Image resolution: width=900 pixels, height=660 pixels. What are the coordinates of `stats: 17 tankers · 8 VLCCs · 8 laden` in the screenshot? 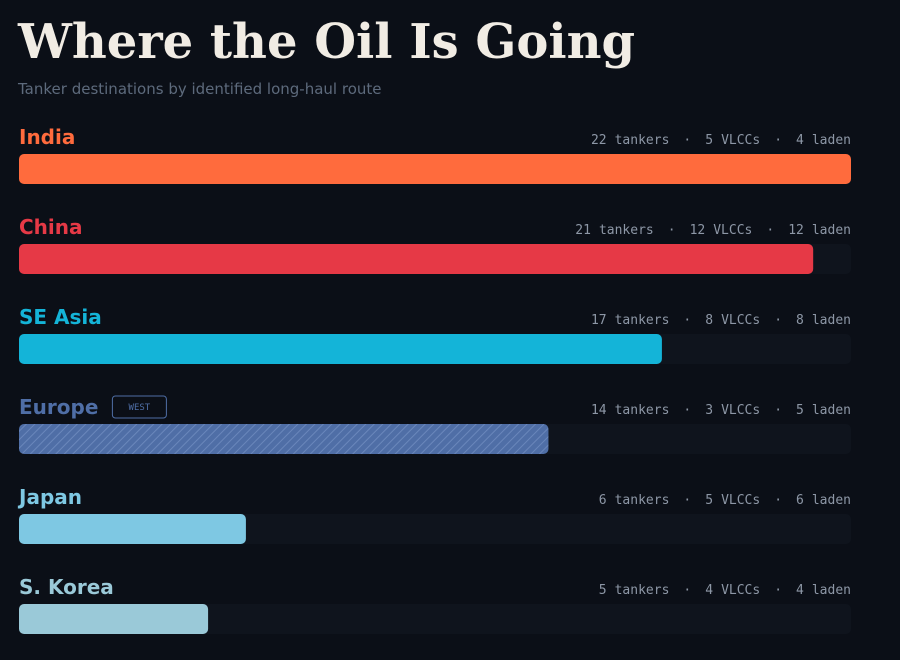 It's located at (721, 320).